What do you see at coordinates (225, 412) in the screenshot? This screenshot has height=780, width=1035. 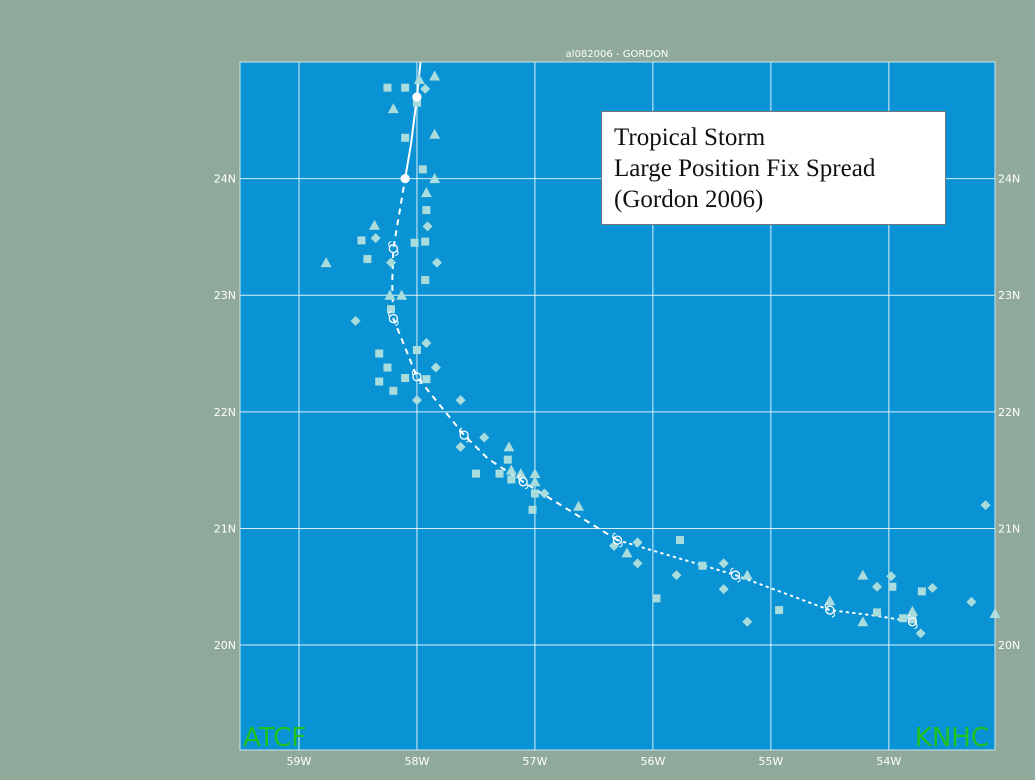 I see `y-tick-label: 22N` at bounding box center [225, 412].